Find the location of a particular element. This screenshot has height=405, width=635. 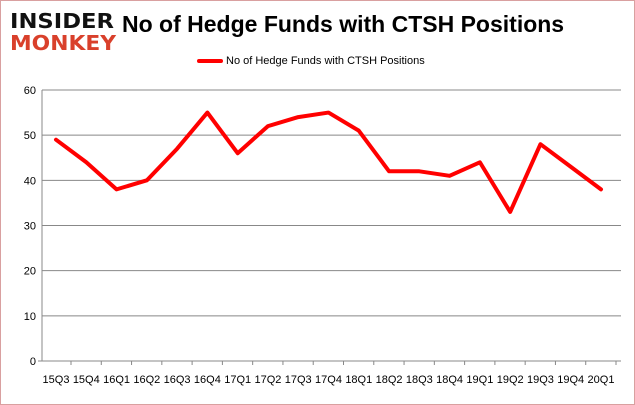

logo-line2: MONKEY is located at coordinates (63, 42).